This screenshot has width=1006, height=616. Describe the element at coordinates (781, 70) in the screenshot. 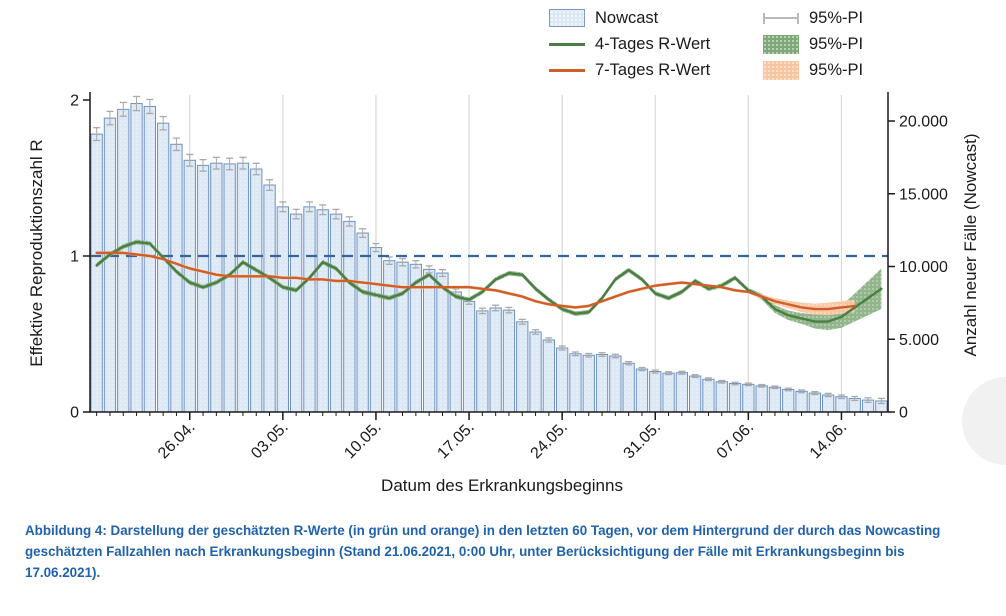

I see `orange-band-swatch-icon` at that location.